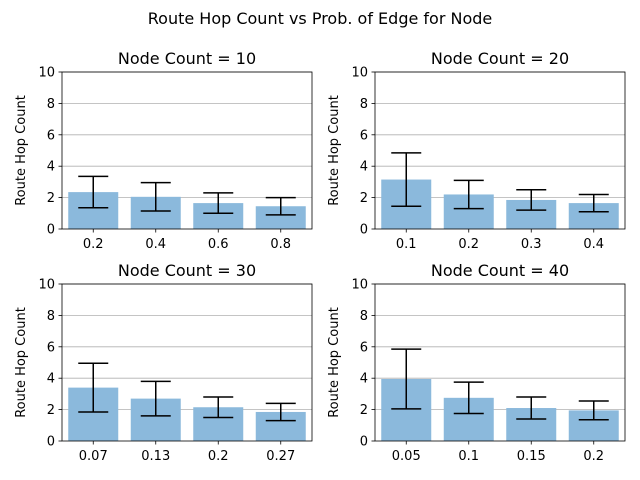 Image resolution: width=640 pixels, height=480 pixels. Describe the element at coordinates (93, 456) in the screenshot. I see `x-tick-label-1: 0.07` at that location.